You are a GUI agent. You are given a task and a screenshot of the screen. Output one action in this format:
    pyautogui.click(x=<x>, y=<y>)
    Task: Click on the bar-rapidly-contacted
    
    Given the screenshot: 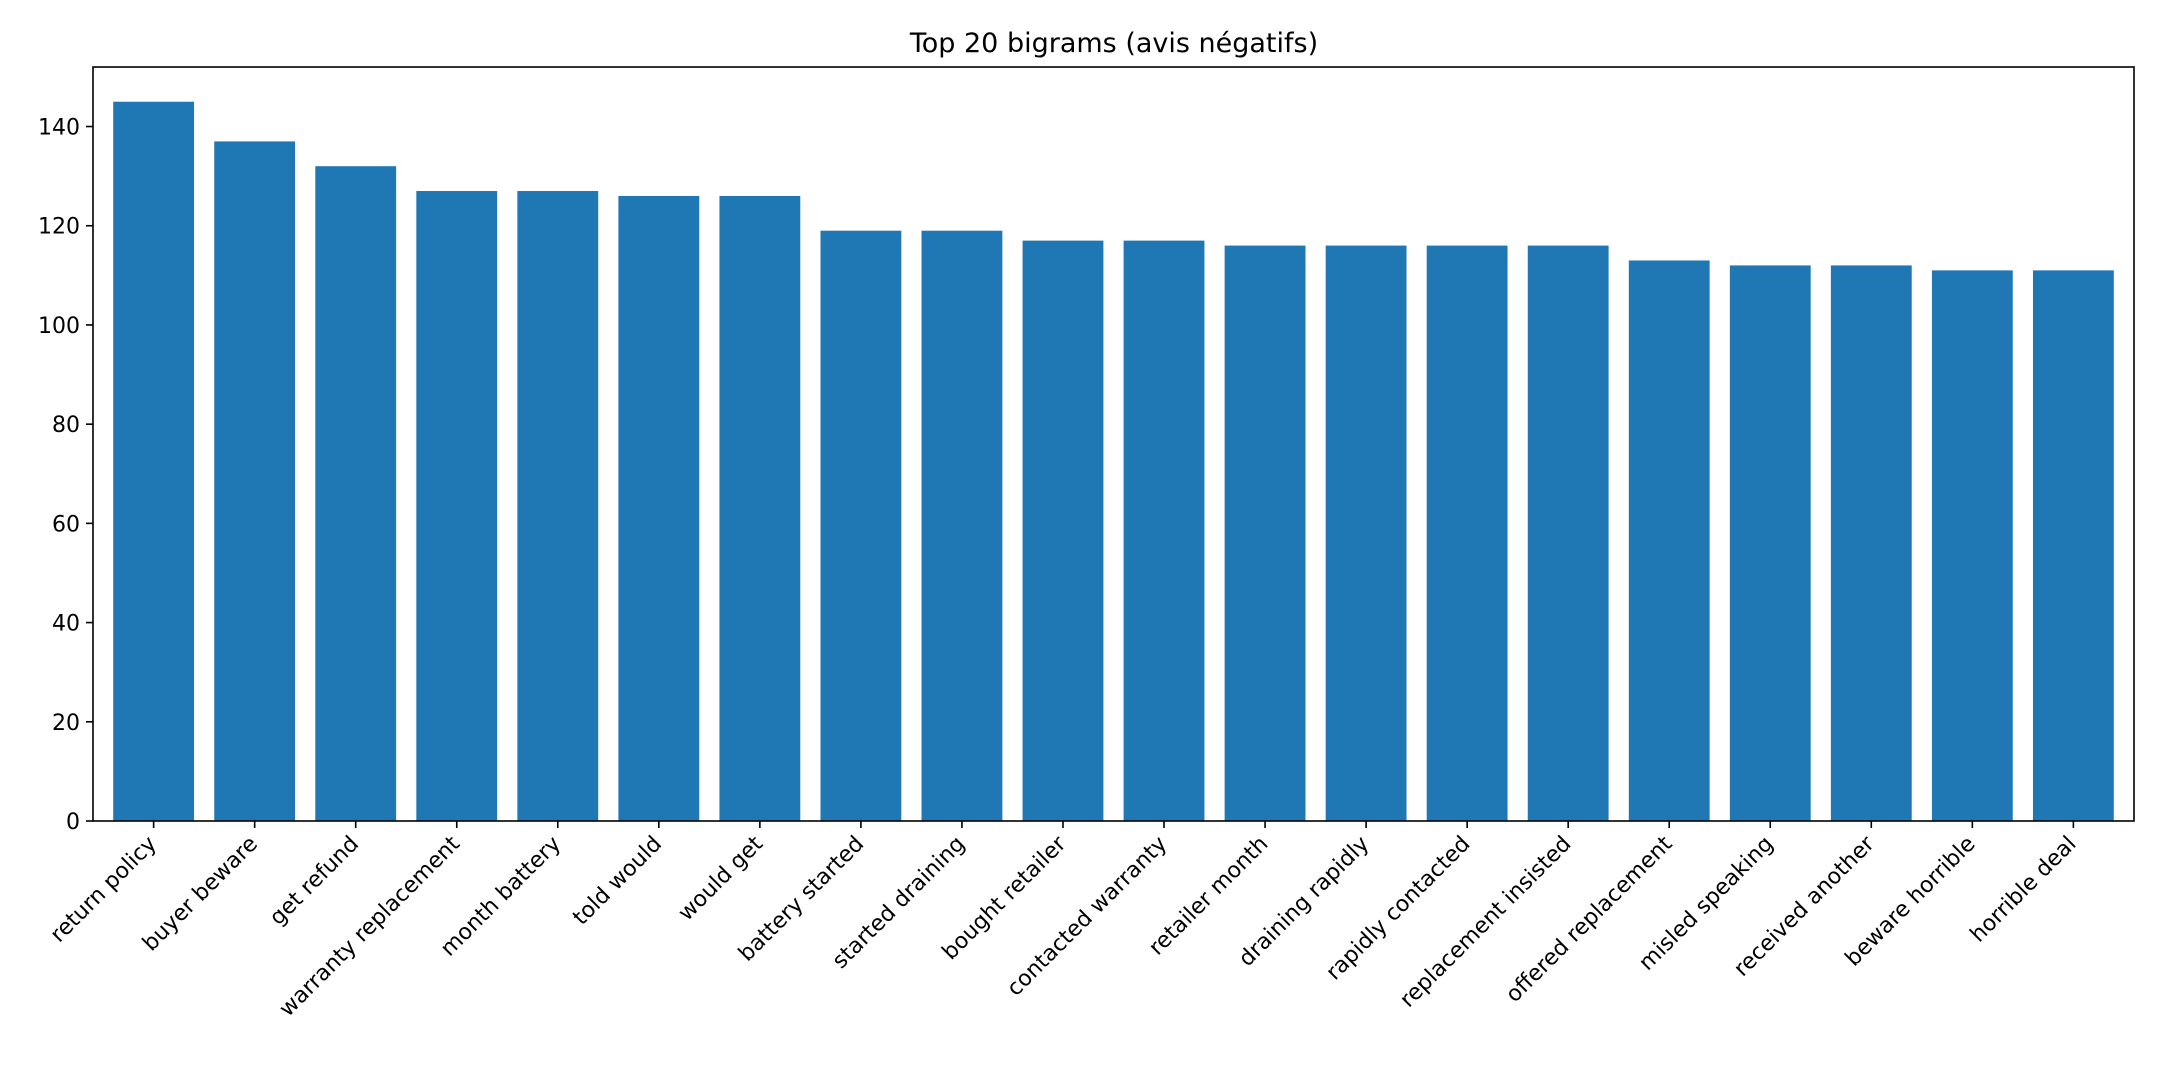 What is the action you would take?
    pyautogui.click(x=1467, y=533)
    